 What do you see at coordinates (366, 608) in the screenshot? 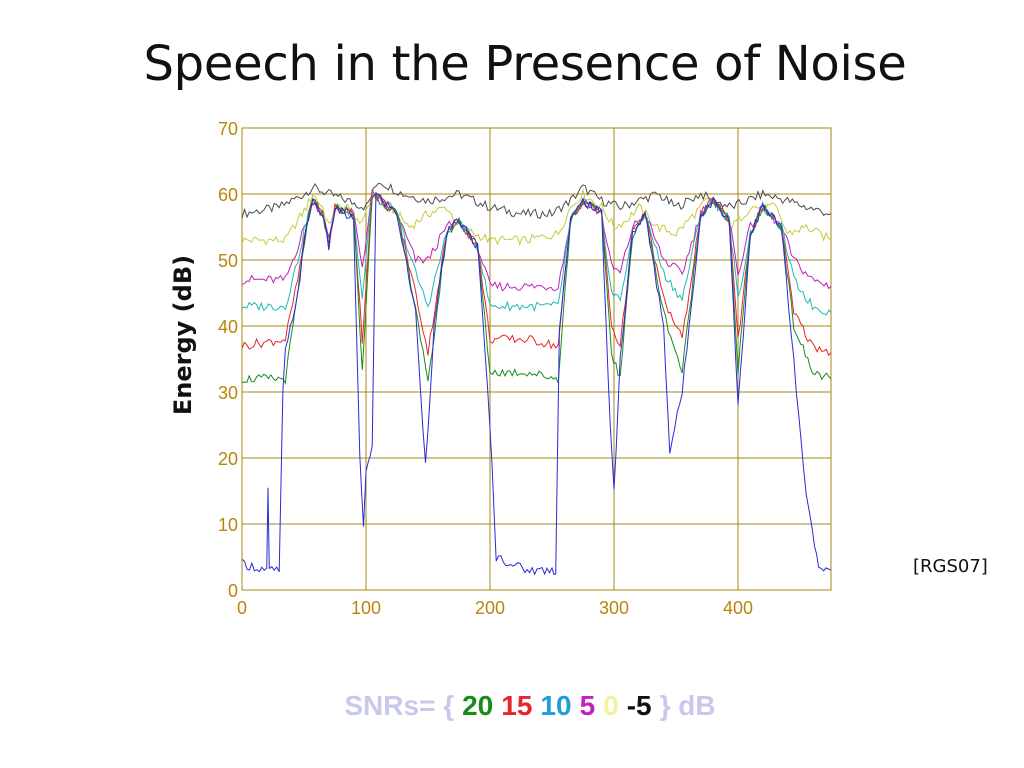
I see `x-tick-label-100: 100` at bounding box center [366, 608].